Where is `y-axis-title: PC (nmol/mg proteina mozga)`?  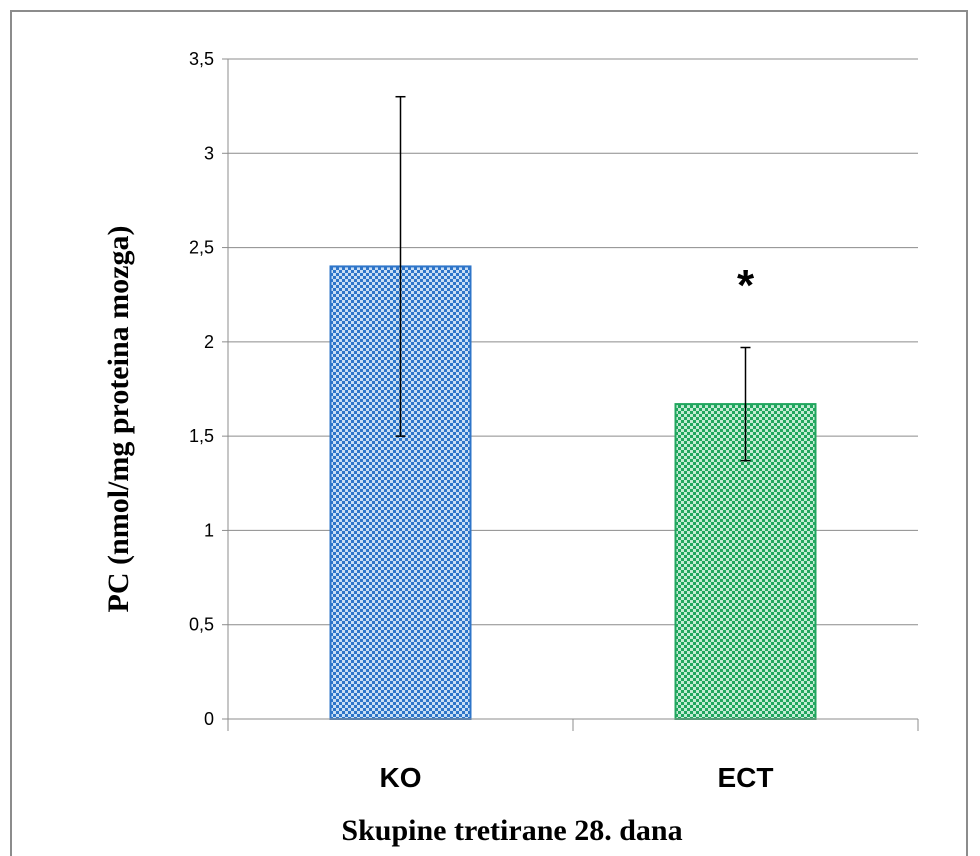 y-axis-title: PC (nmol/mg proteina mozga) is located at coordinates (118, 419).